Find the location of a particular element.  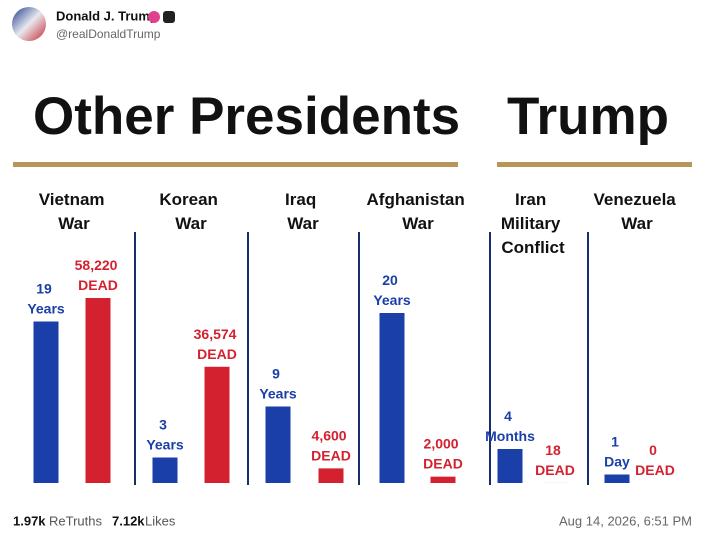

author-name: Donald J. Trump is located at coordinates (107, 15).